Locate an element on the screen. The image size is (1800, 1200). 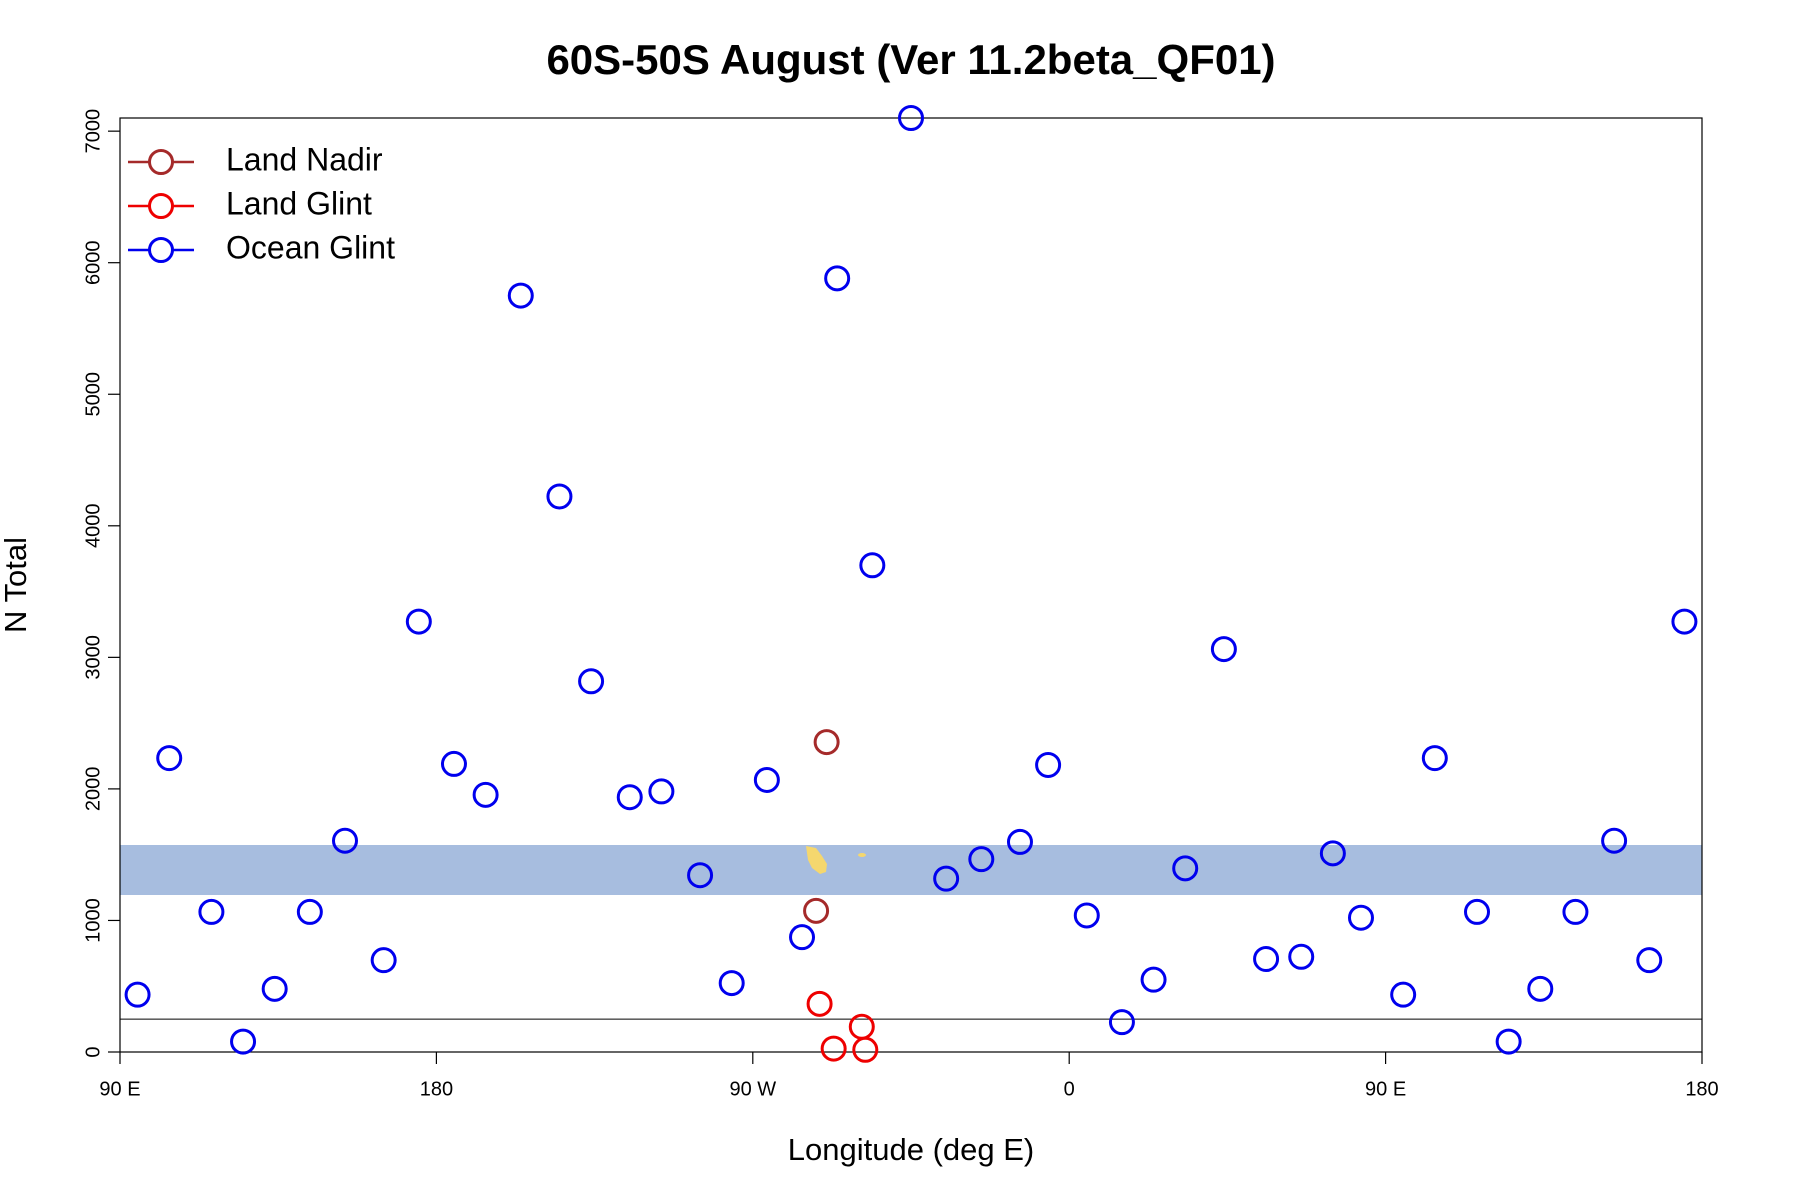
legend-label: Land Nadir is located at coordinates (304, 159).